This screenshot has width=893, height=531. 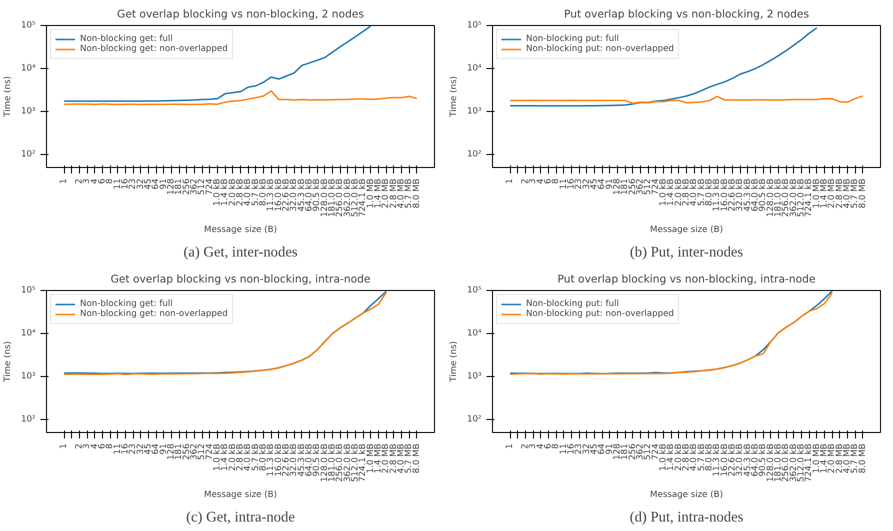 What do you see at coordinates (240, 518) in the screenshot?
I see `text: (c) Get, intra-node` at bounding box center [240, 518].